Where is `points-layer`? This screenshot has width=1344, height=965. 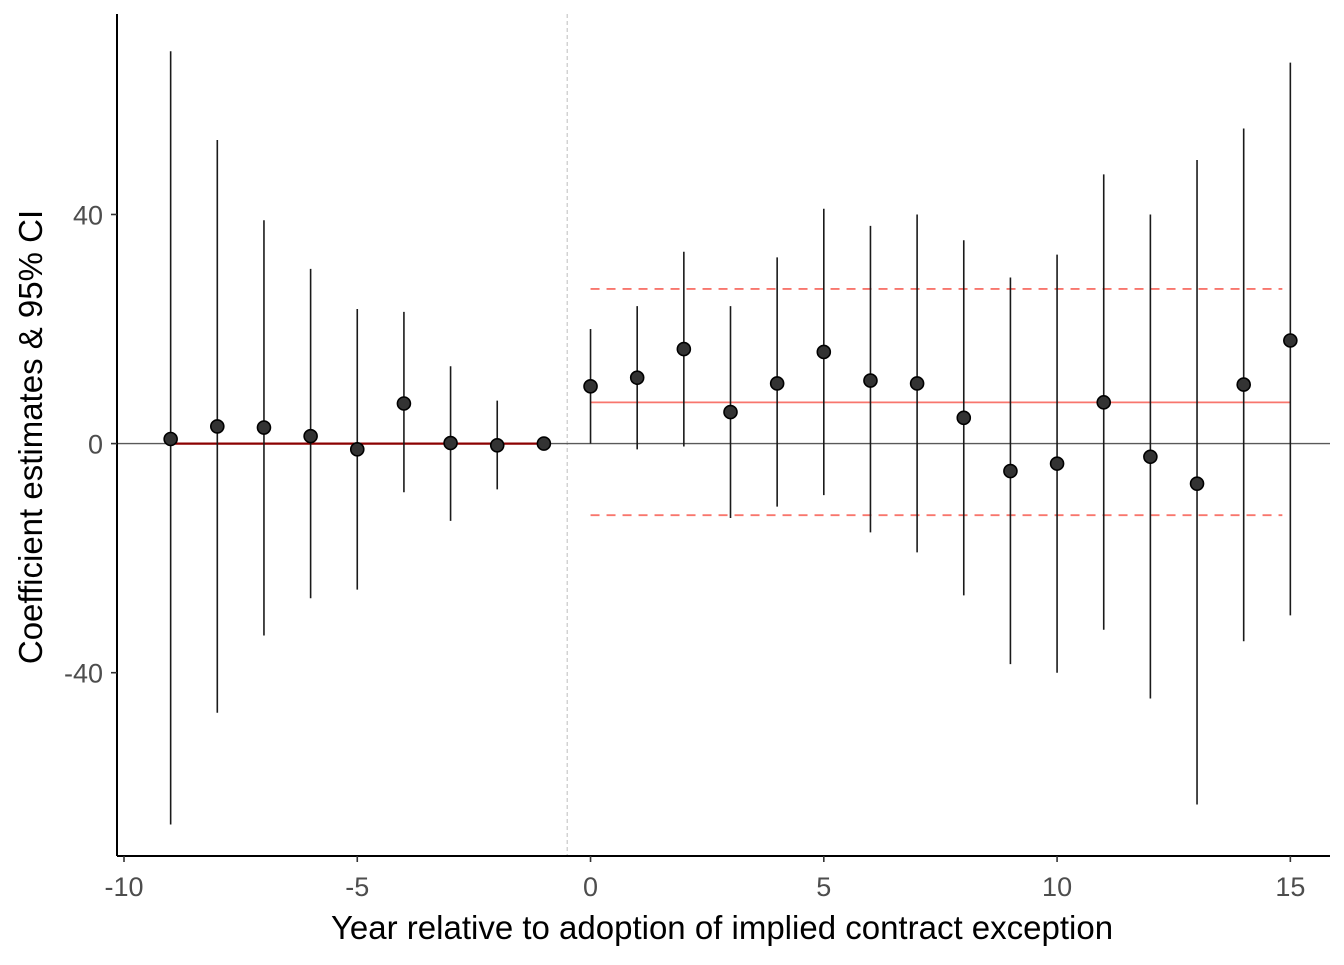 points-layer is located at coordinates (730, 412).